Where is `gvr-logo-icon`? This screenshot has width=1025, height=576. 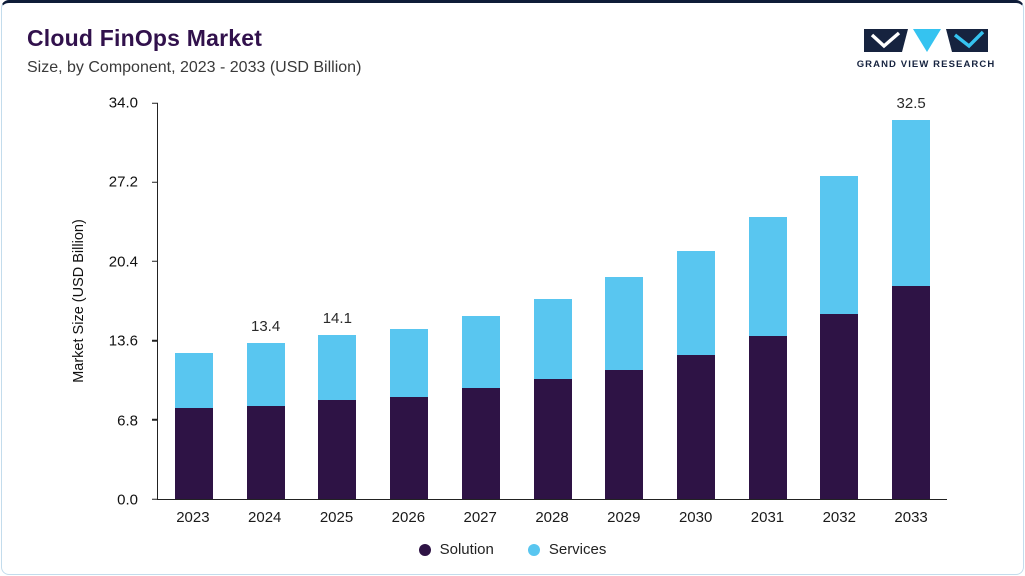
gvr-logo-icon is located at coordinates (926, 40).